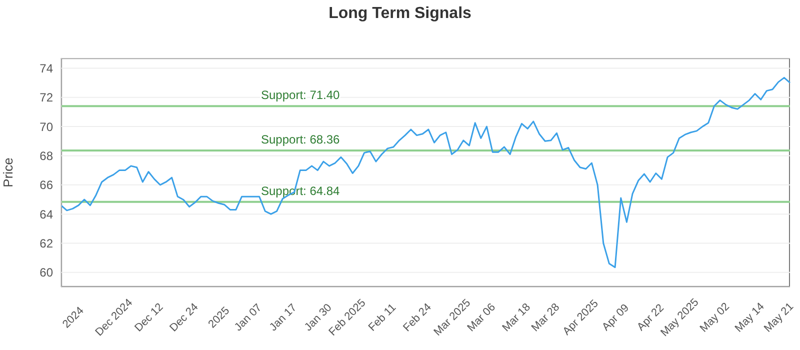 The image size is (800, 350). What do you see at coordinates (400, 14) in the screenshot?
I see `chart-title: Long Term Signals` at bounding box center [400, 14].